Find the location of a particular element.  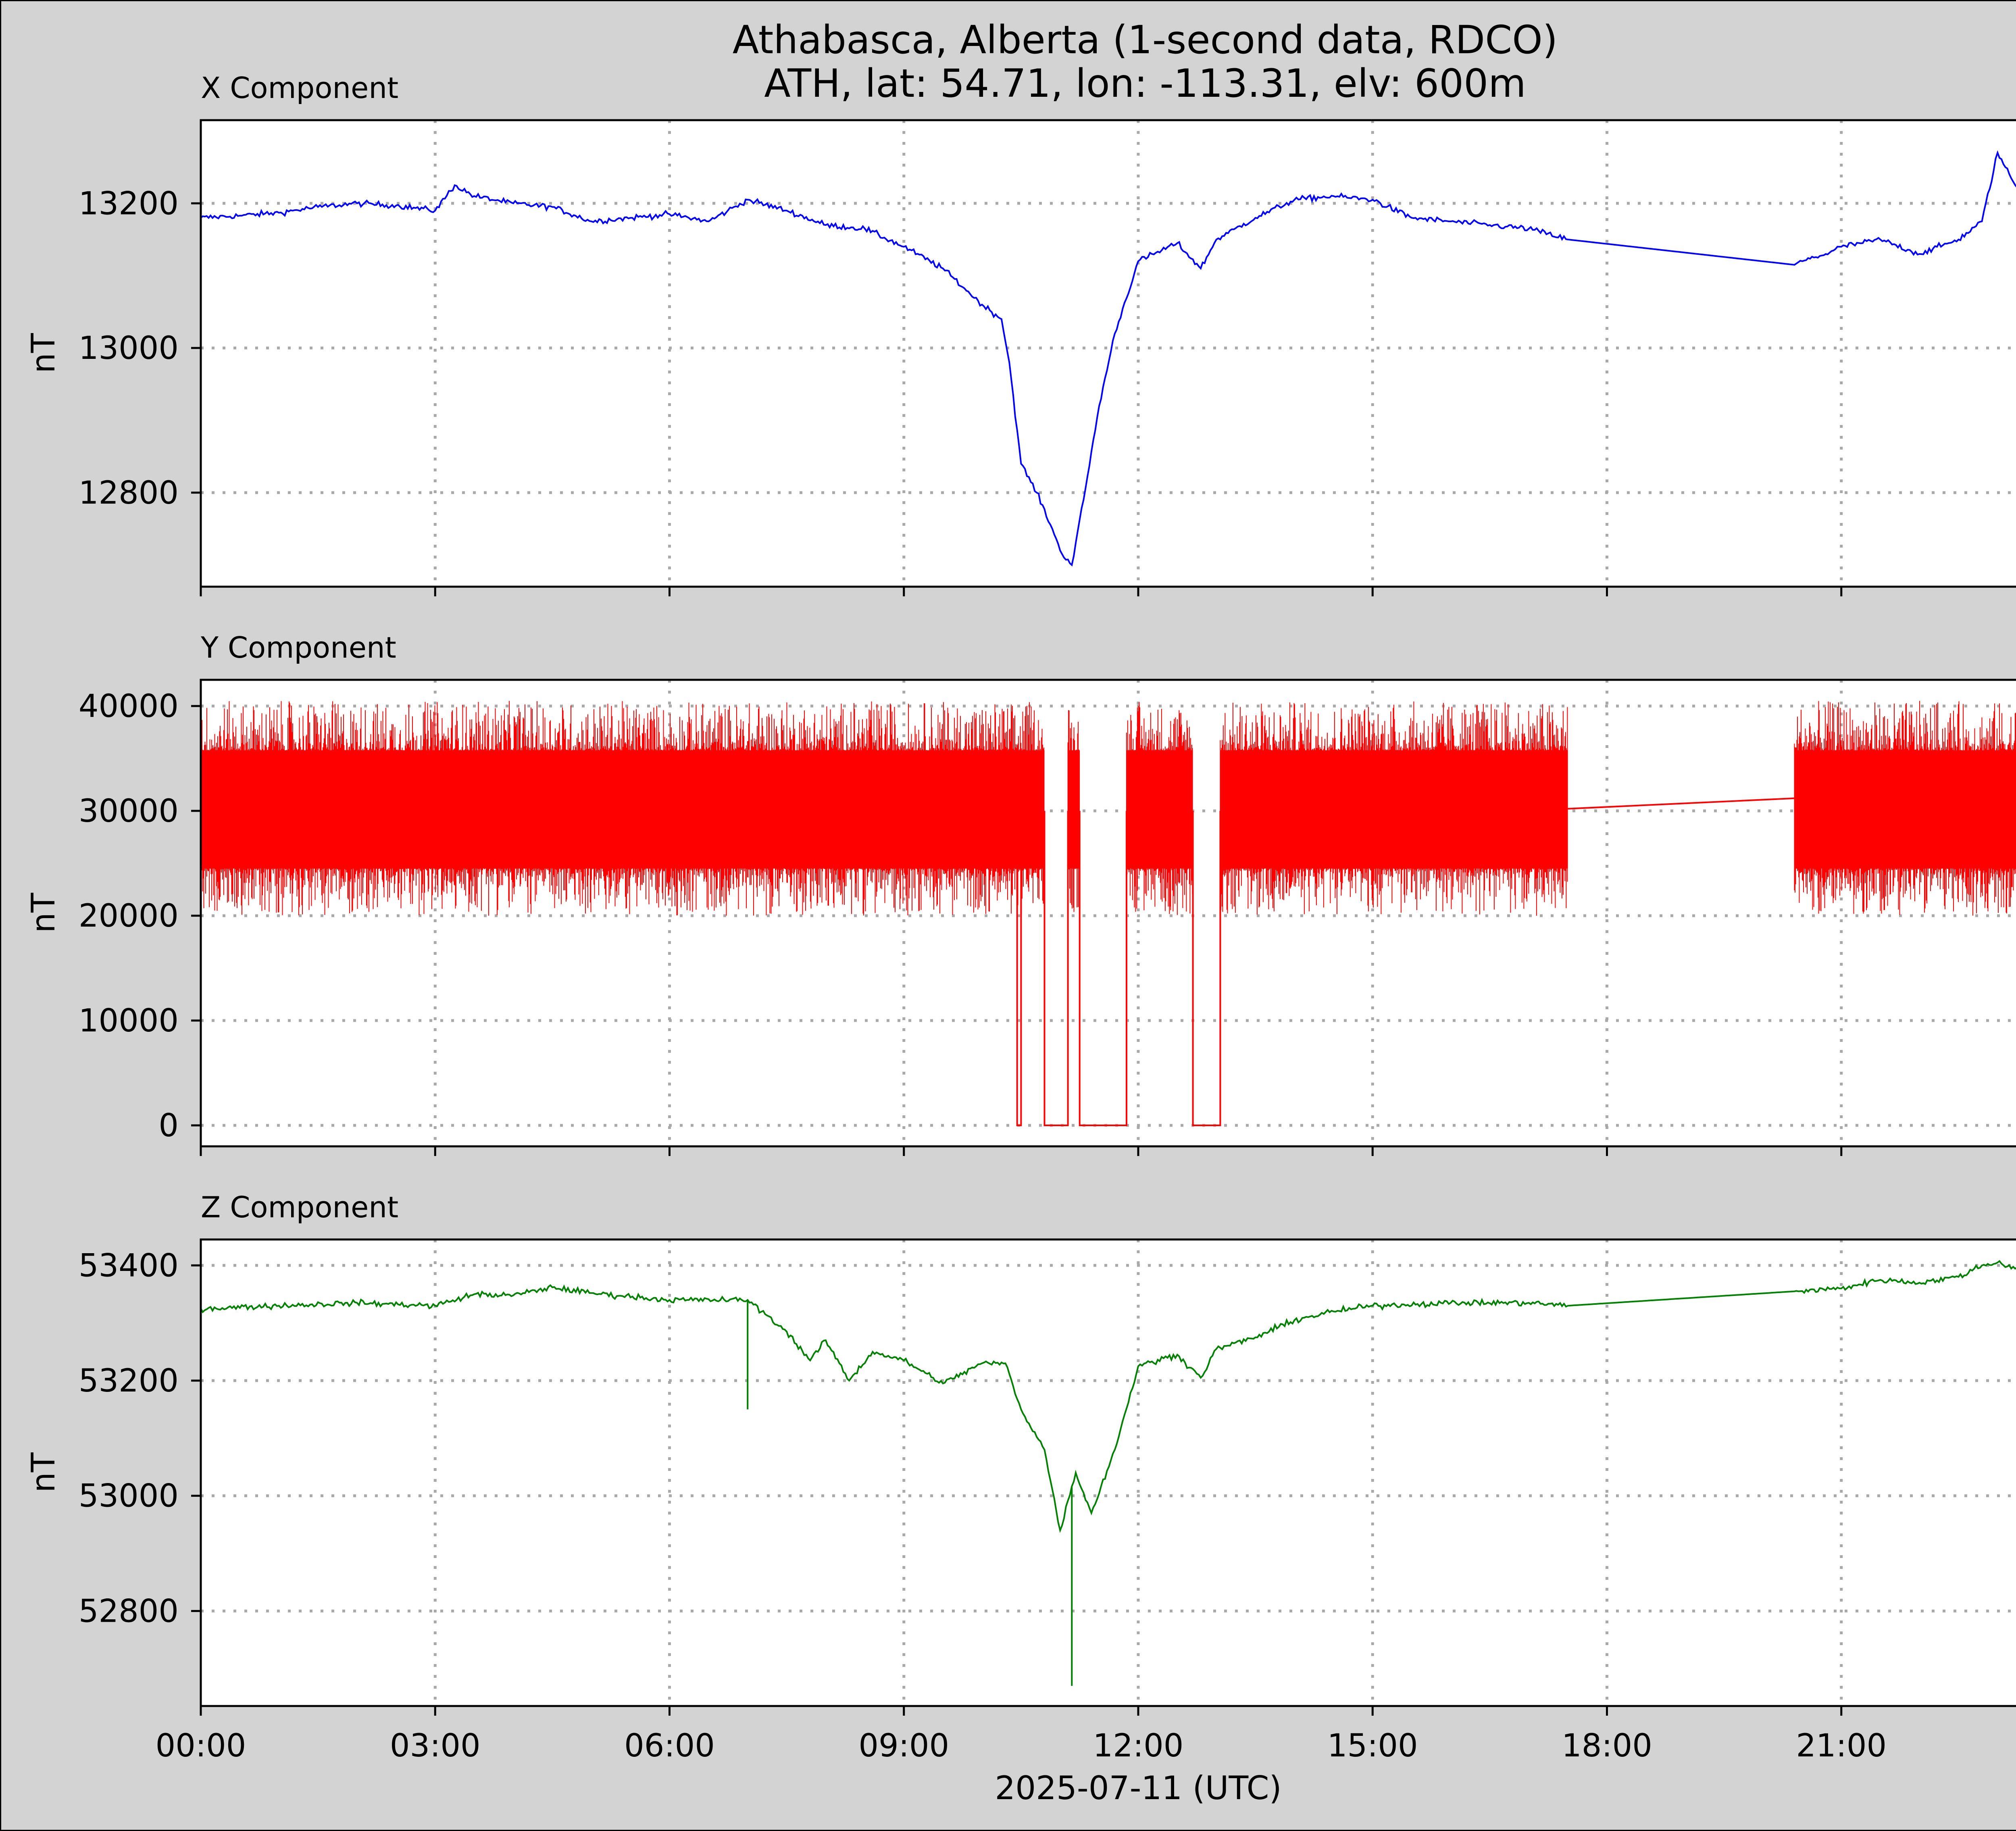

y-xtick-marks is located at coordinates (1022, 1151).